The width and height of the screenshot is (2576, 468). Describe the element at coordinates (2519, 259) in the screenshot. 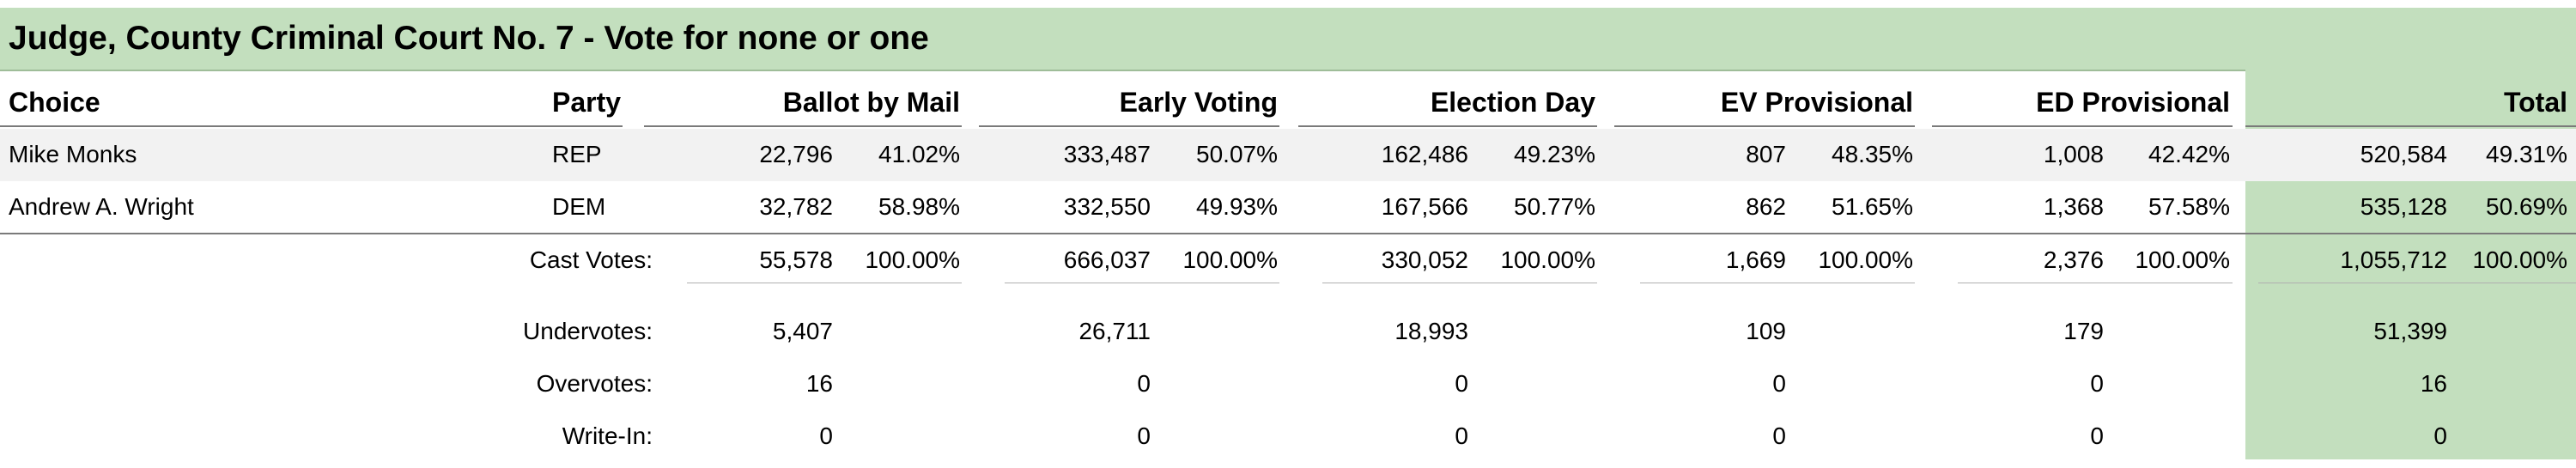

I see `total-percent: 100.00%` at that location.